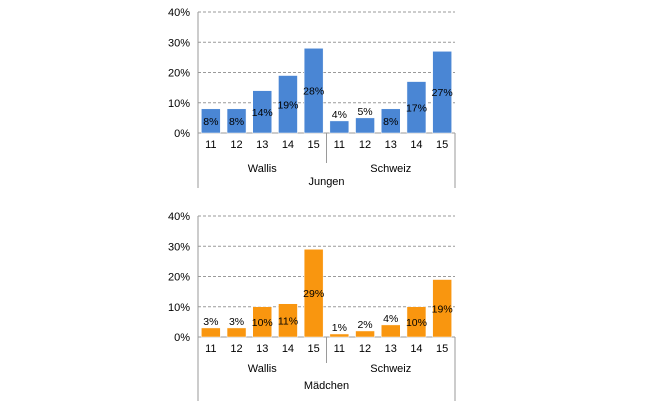 This screenshot has height=406, width=650. I want to click on data-label: 29%, so click(313, 294).